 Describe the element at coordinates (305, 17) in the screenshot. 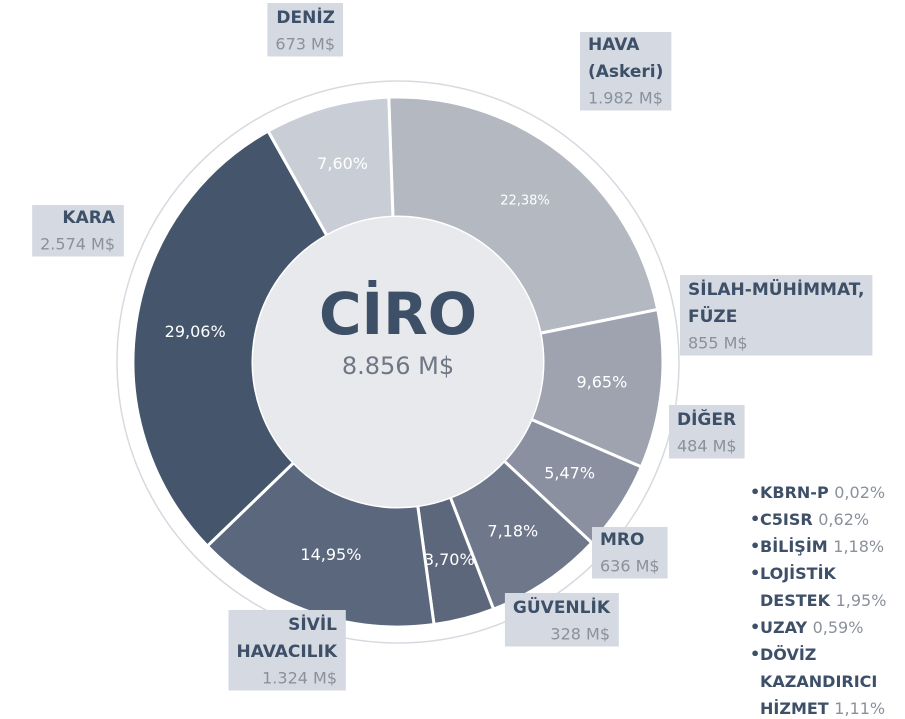

I see `callout-name: DENİZ` at that location.